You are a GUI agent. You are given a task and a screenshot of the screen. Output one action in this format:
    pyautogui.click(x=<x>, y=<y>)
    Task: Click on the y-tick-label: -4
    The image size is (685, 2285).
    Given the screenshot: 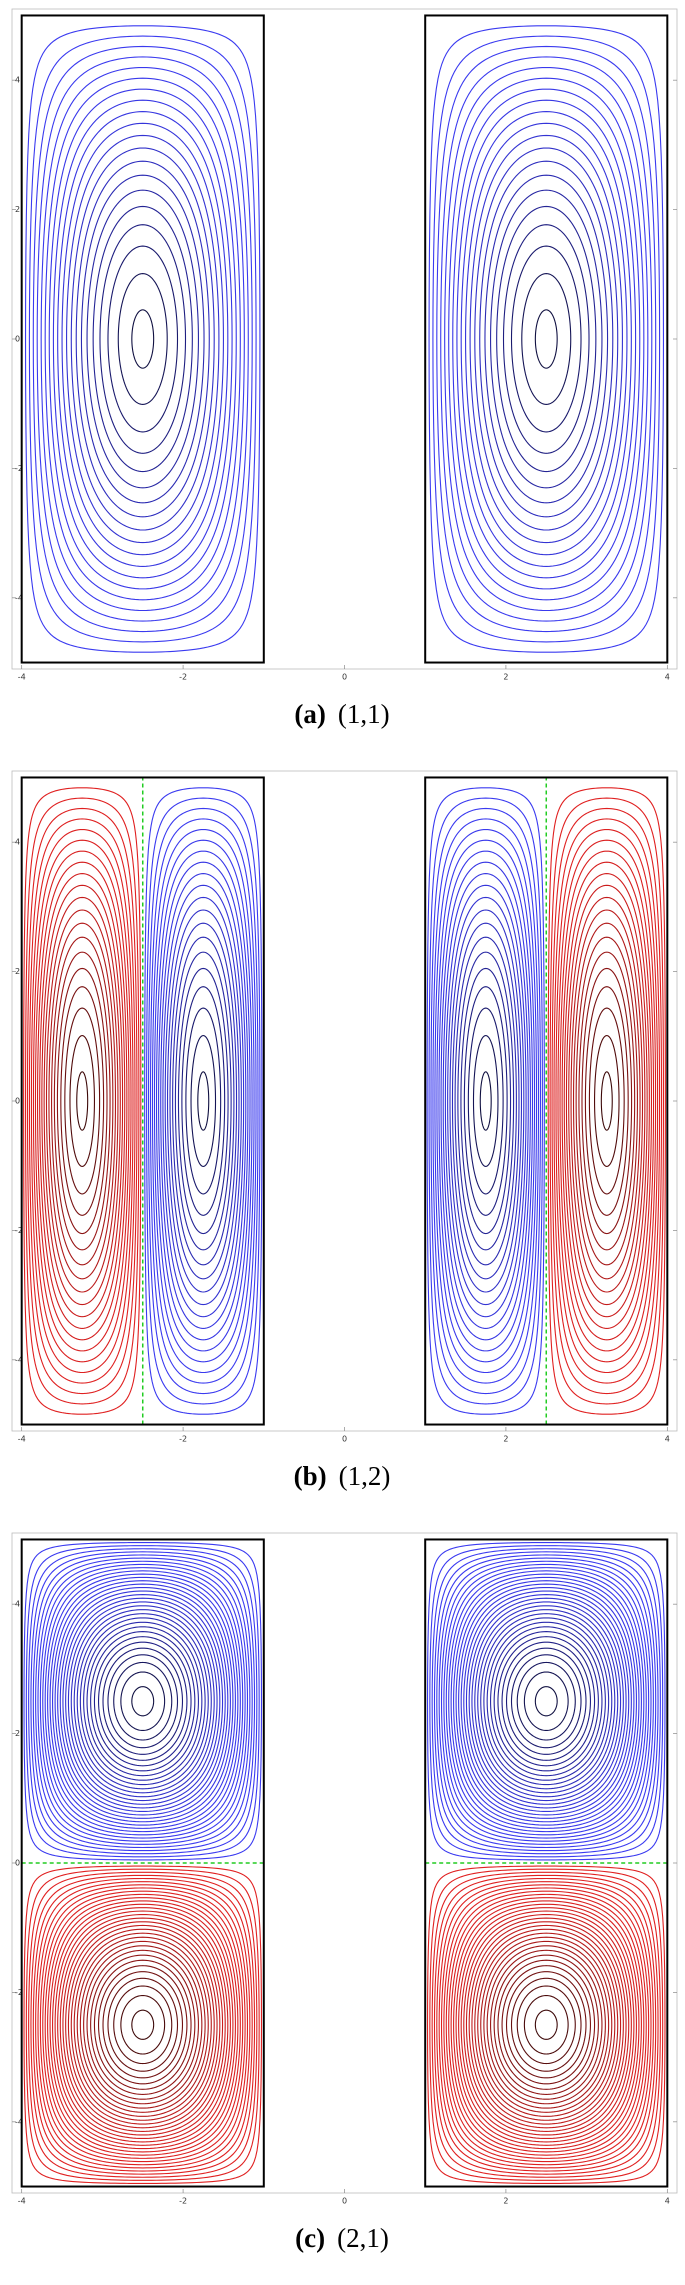 What is the action you would take?
    pyautogui.click(x=19, y=597)
    